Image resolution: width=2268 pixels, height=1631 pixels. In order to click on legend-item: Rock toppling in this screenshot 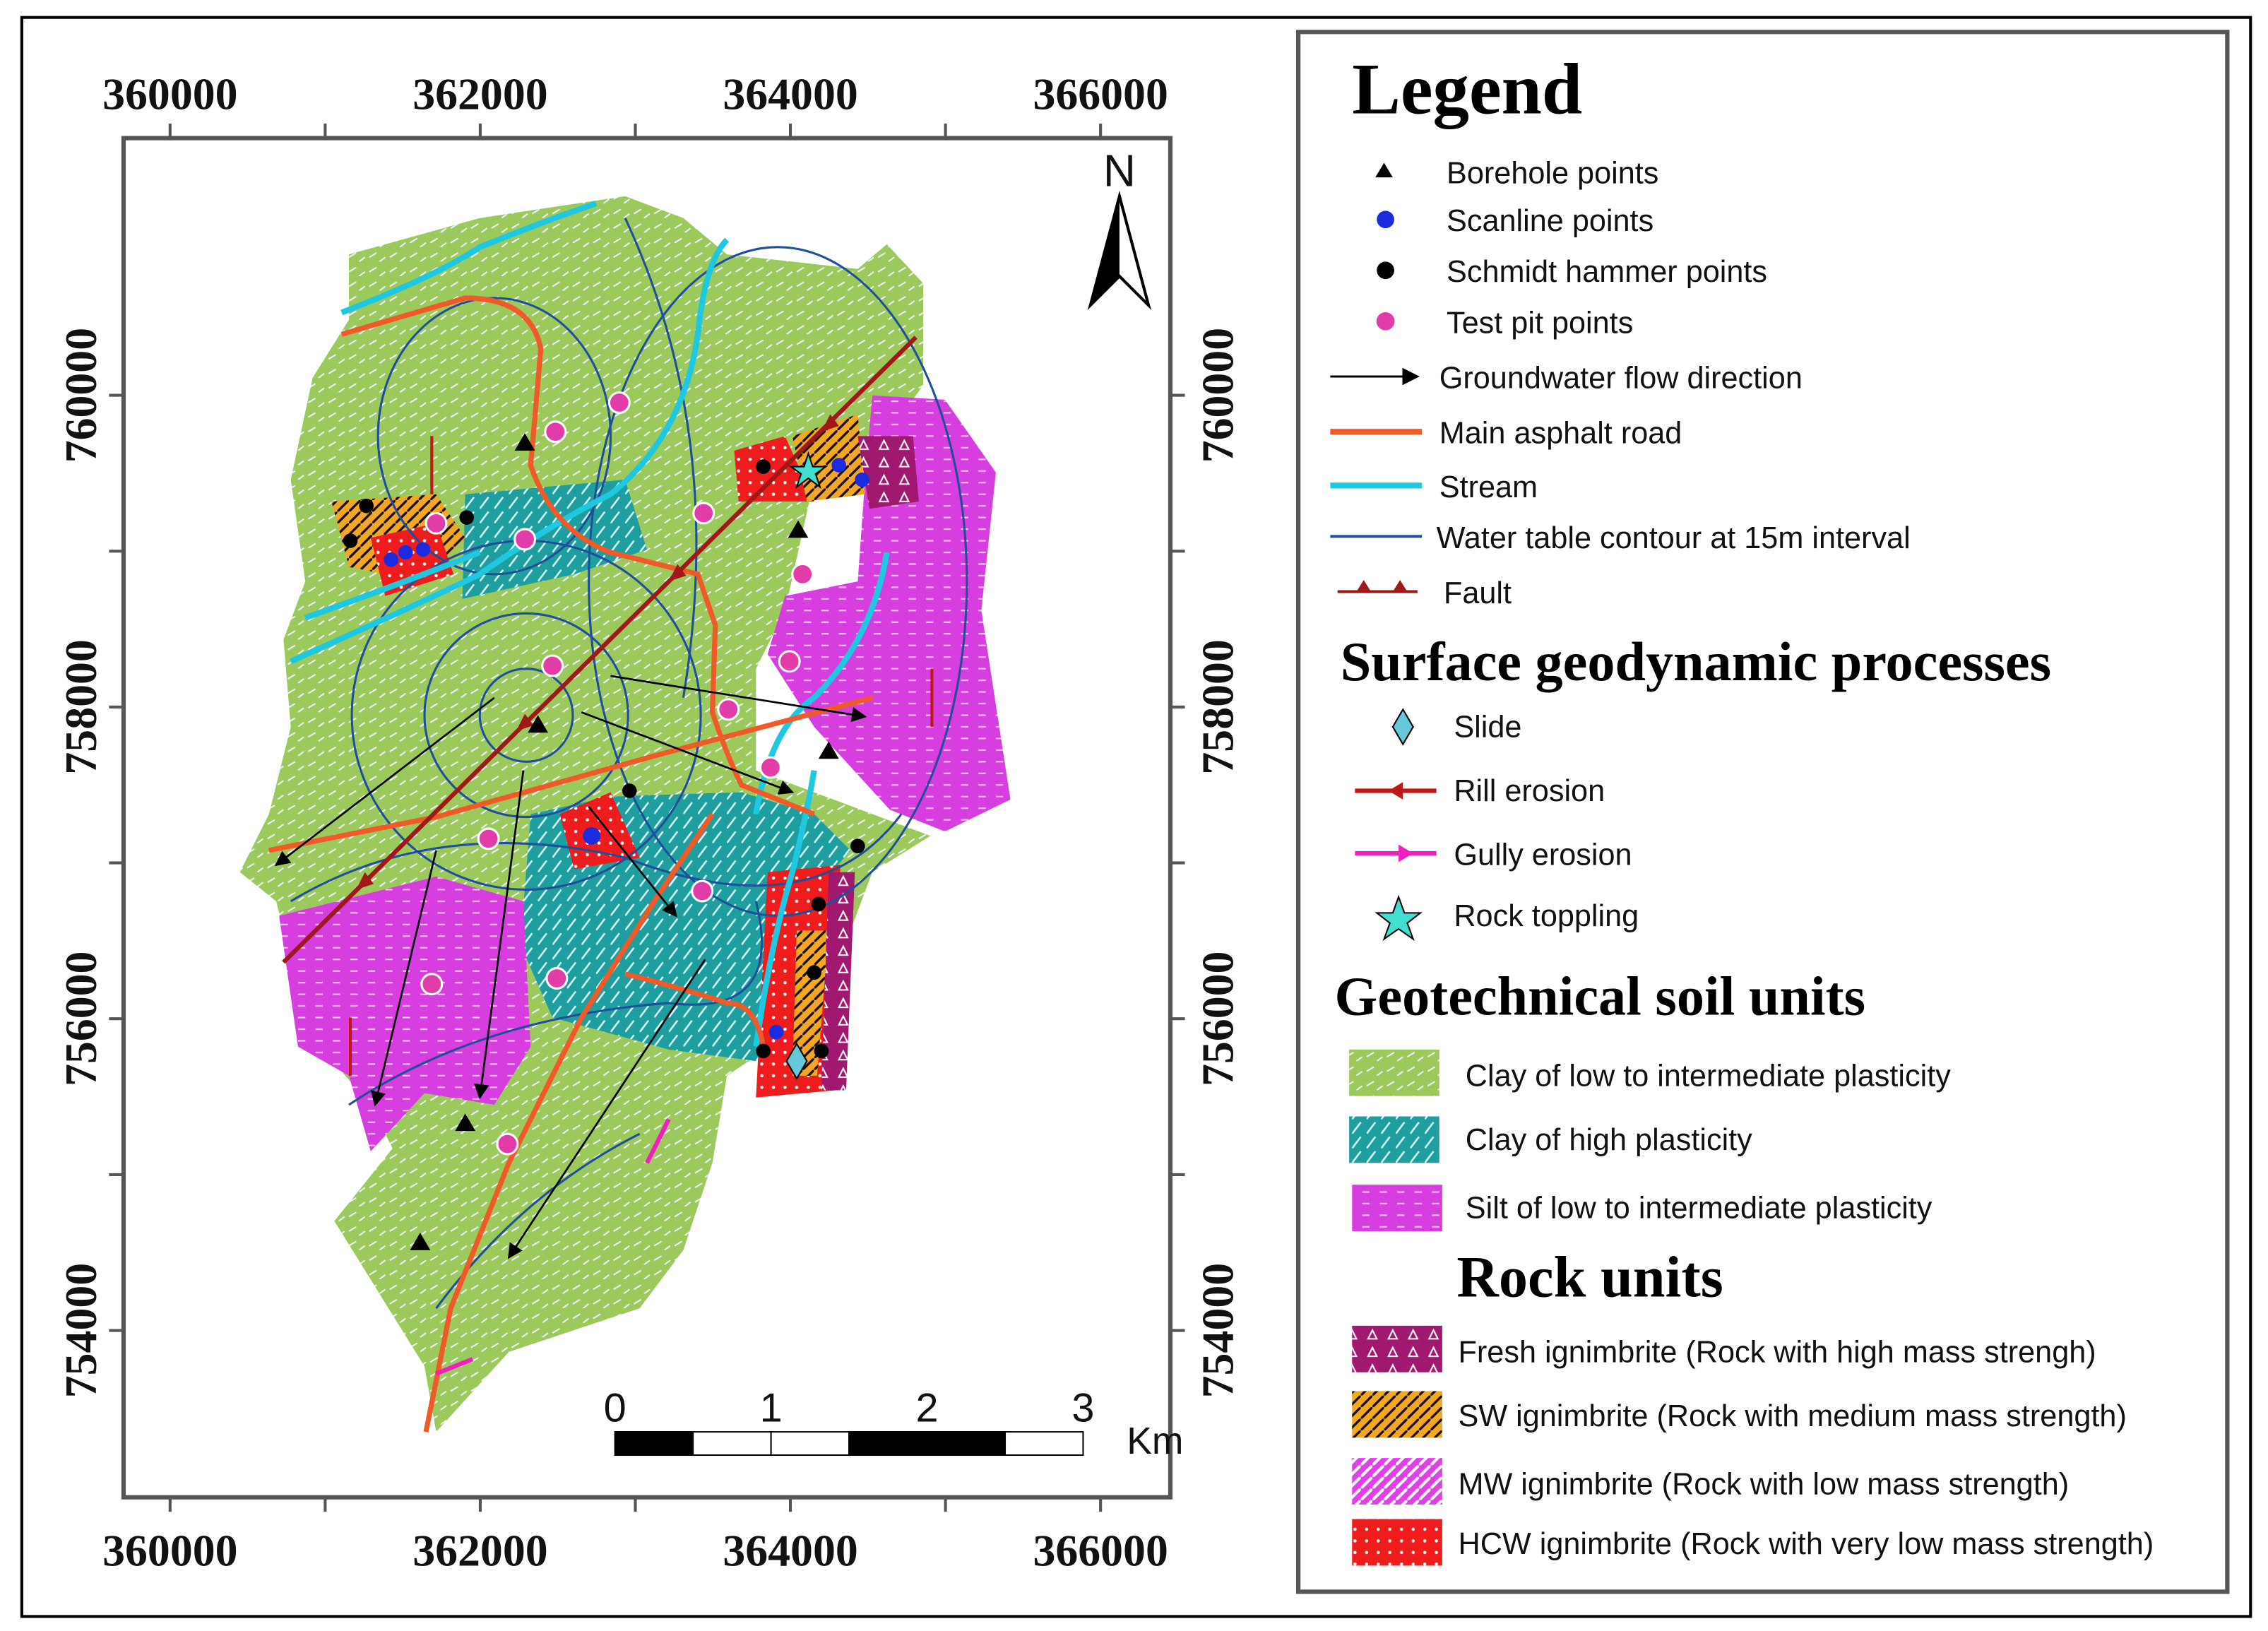, I will do `click(1547, 916)`.